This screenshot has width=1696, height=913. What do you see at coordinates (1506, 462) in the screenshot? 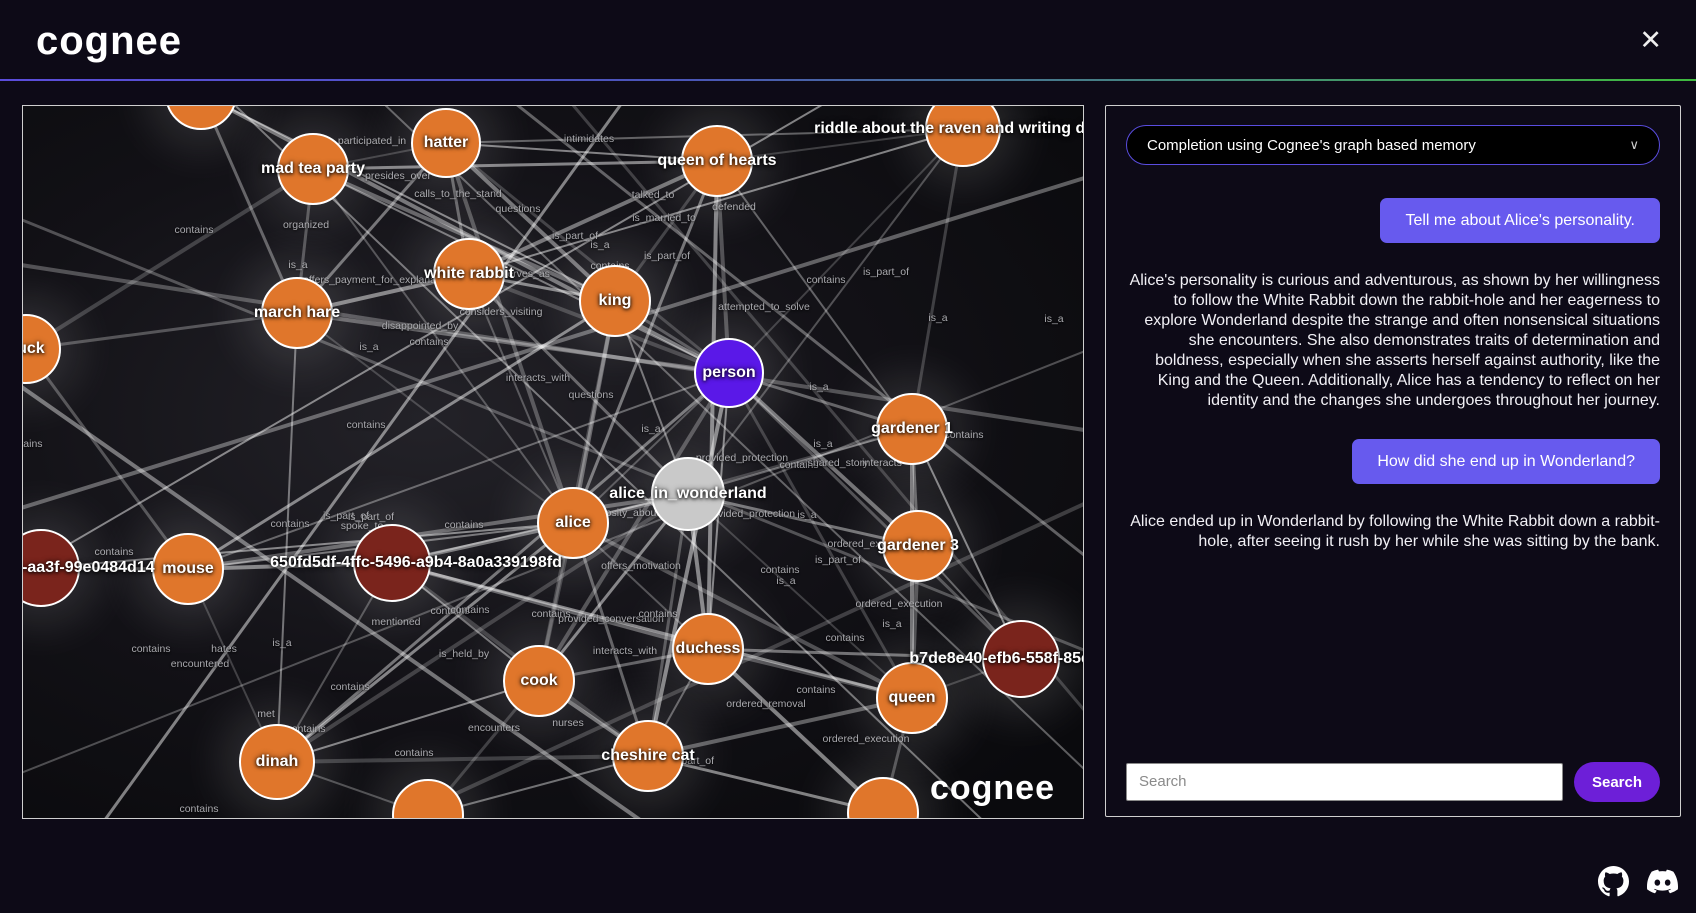
I see `chat-message-user: How did she end up in Wonderland?` at bounding box center [1506, 462].